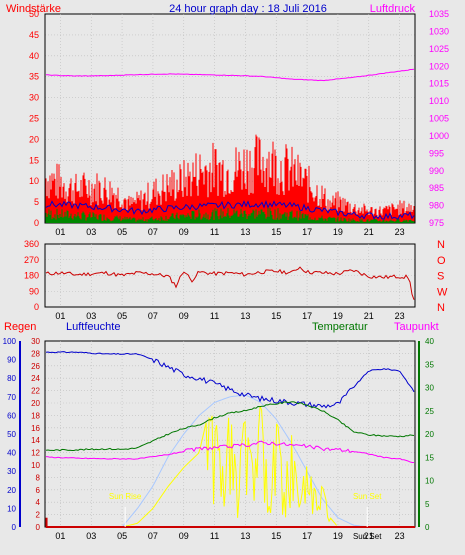  I want to click on humidity-y-tick-label: 28, so click(35, 353).